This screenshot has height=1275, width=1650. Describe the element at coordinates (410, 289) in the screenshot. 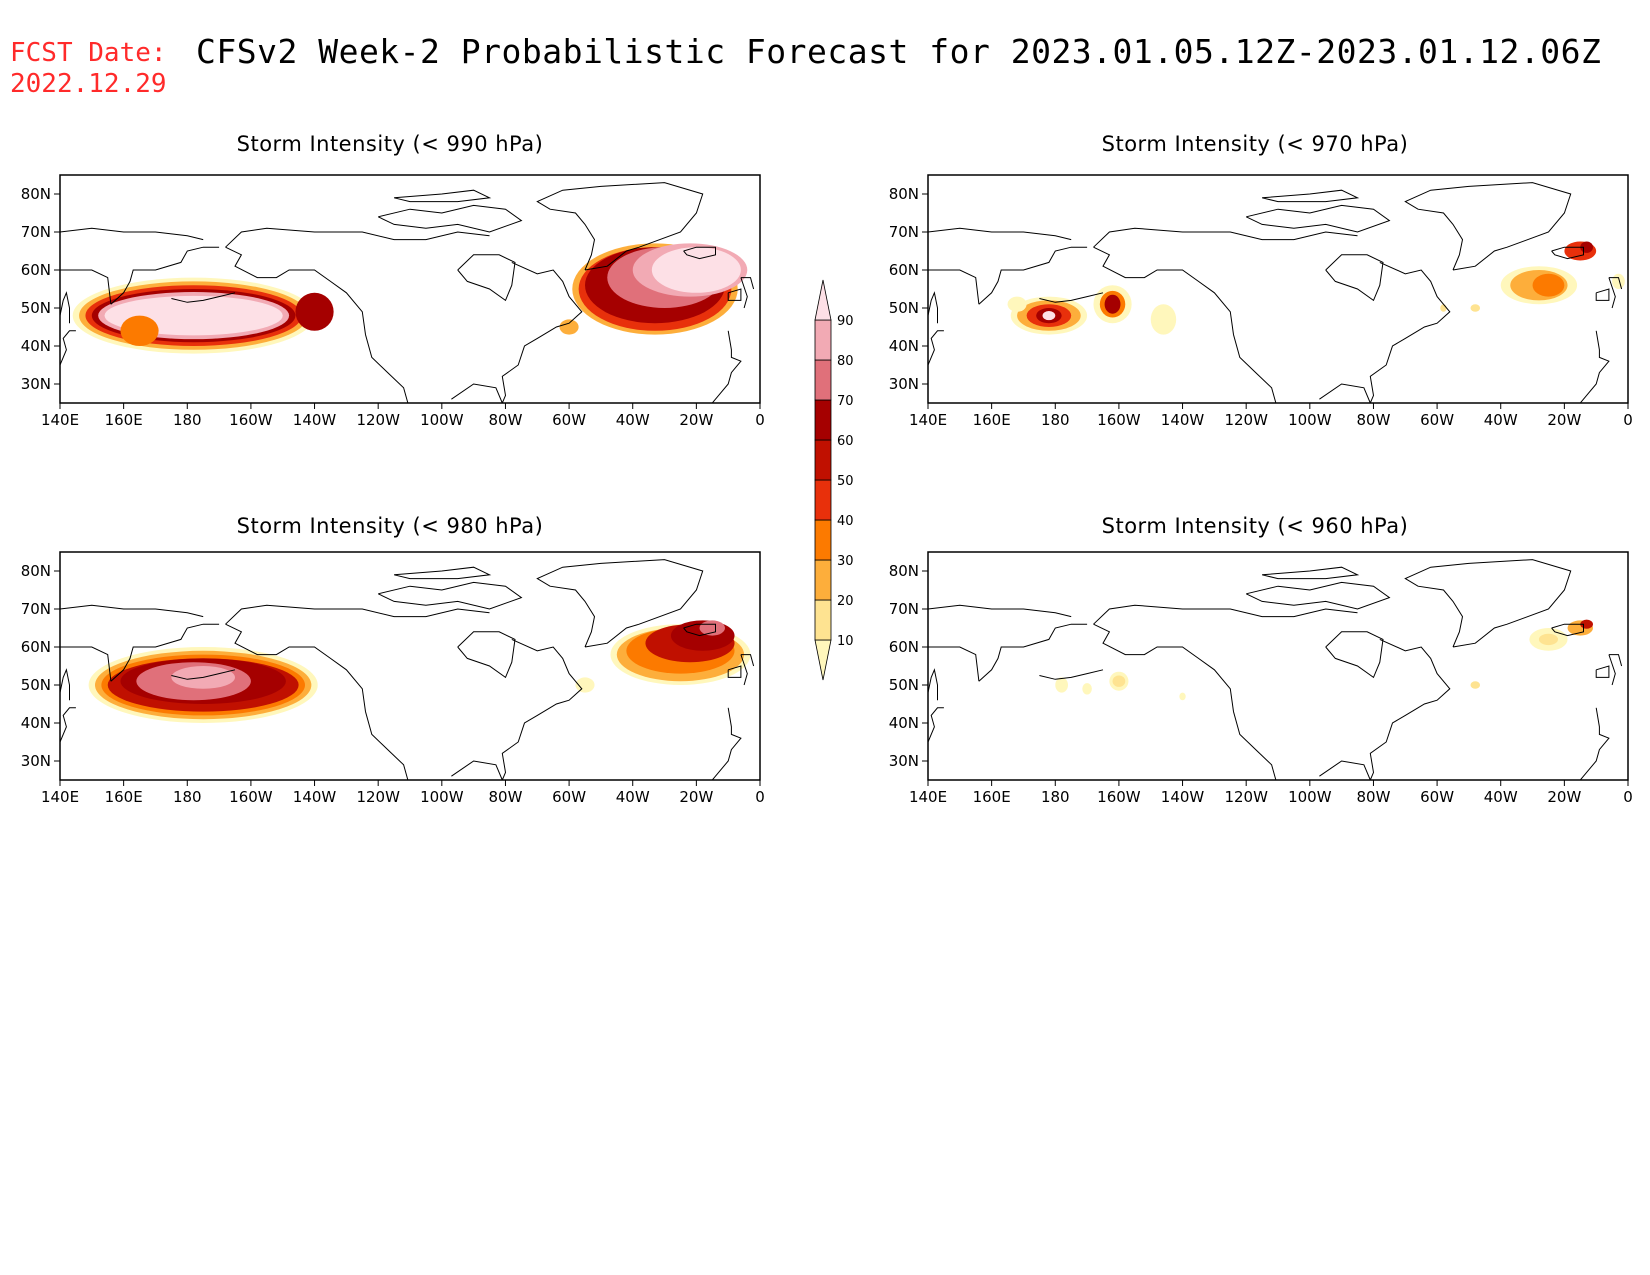

I see `map-frame` at that location.